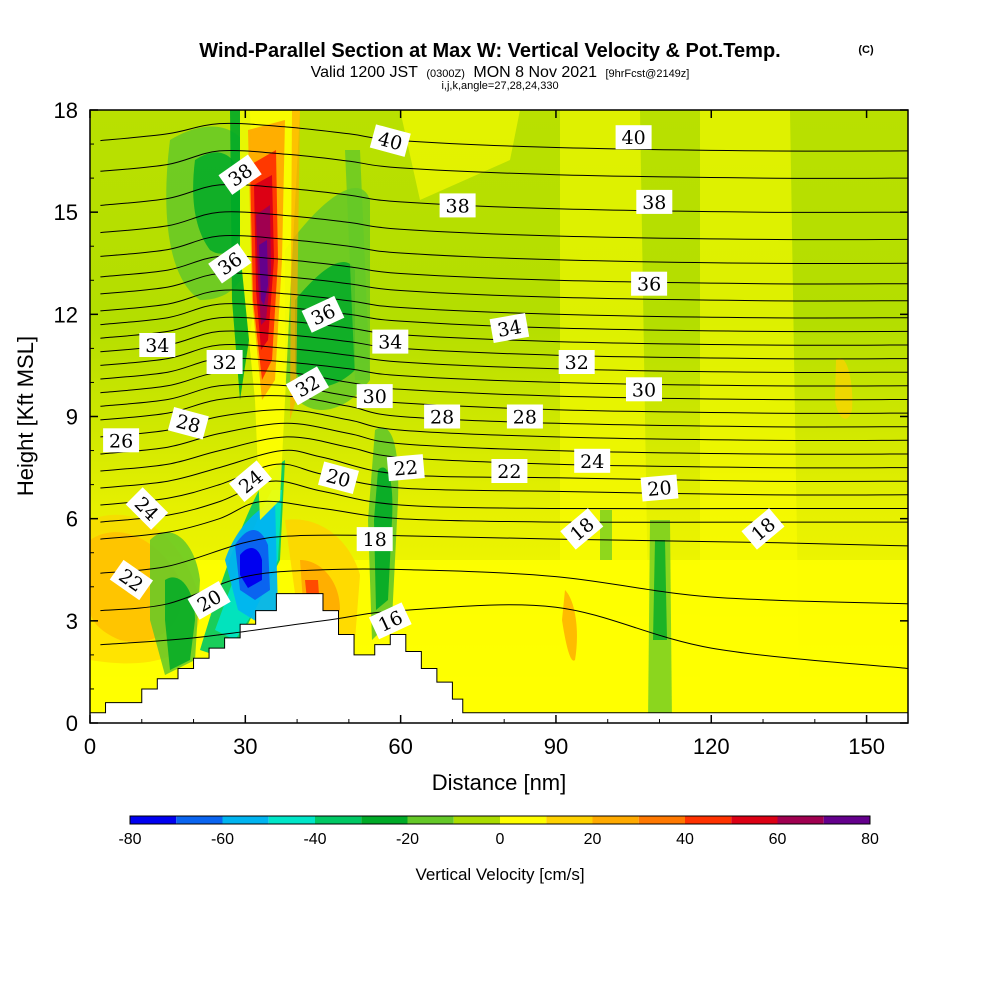 The width and height of the screenshot is (1000, 1000). What do you see at coordinates (72, 519) in the screenshot?
I see `y-tick-label: 6` at bounding box center [72, 519].